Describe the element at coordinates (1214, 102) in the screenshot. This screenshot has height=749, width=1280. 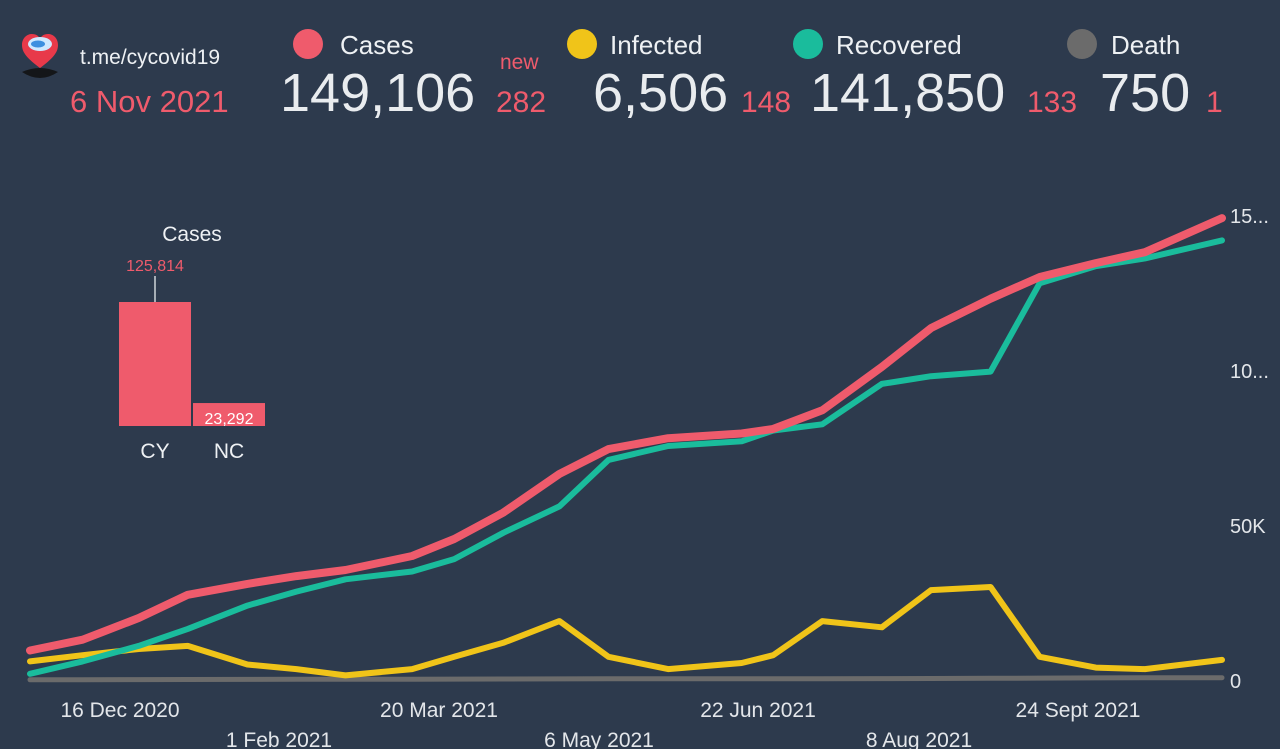
I see `death-new: 1` at that location.